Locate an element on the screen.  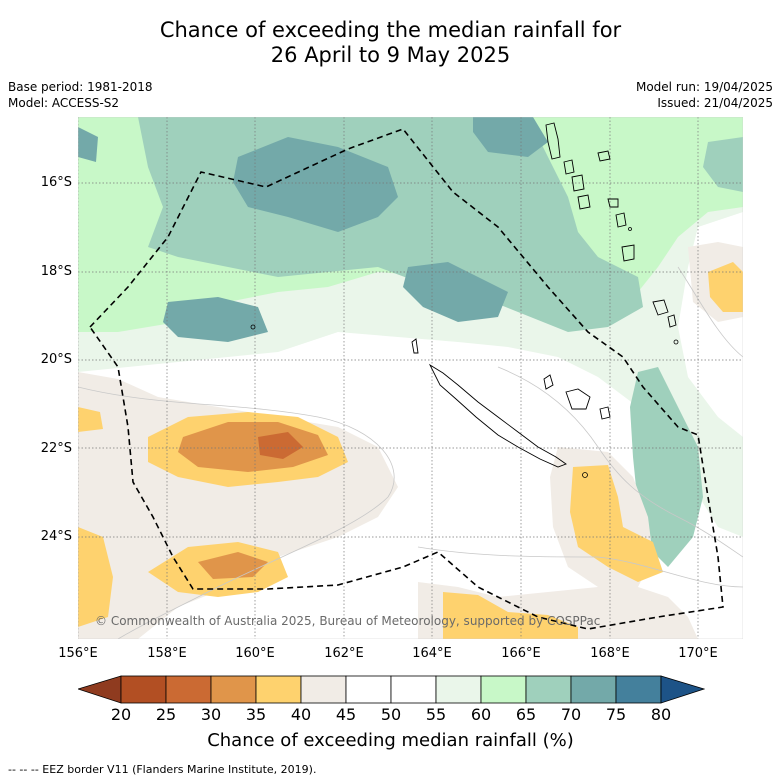
colorbar-tick: 75 is located at coordinates (616, 714).